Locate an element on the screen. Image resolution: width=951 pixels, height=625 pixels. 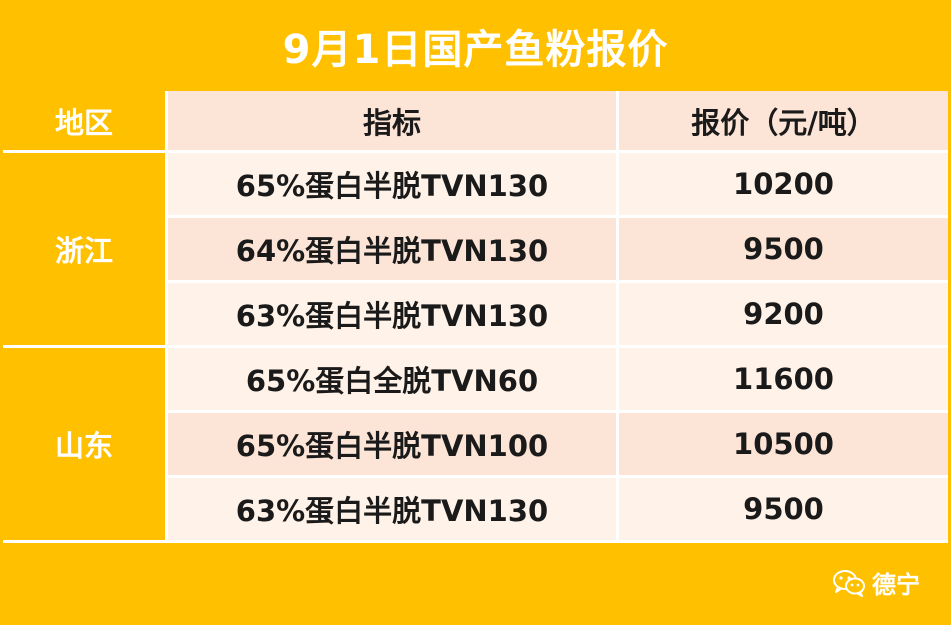
brand-watermark: 德宁 is located at coordinates (876, 582).